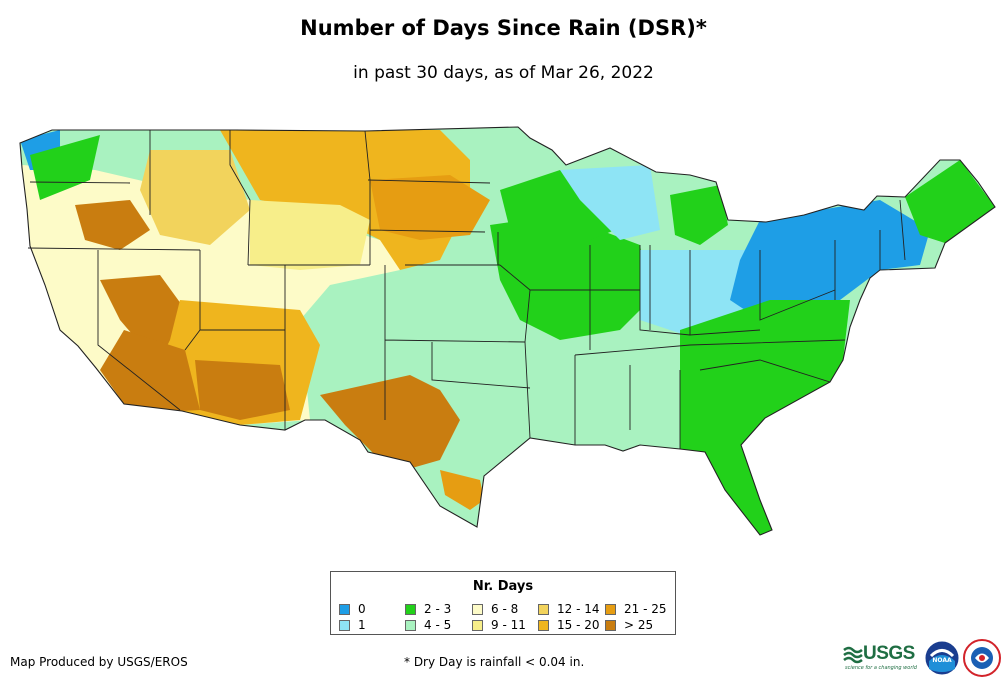 This screenshot has height=691, width=1007. What do you see at coordinates (950, 201) in the screenshot?
I see `new-england-green` at bounding box center [950, 201].